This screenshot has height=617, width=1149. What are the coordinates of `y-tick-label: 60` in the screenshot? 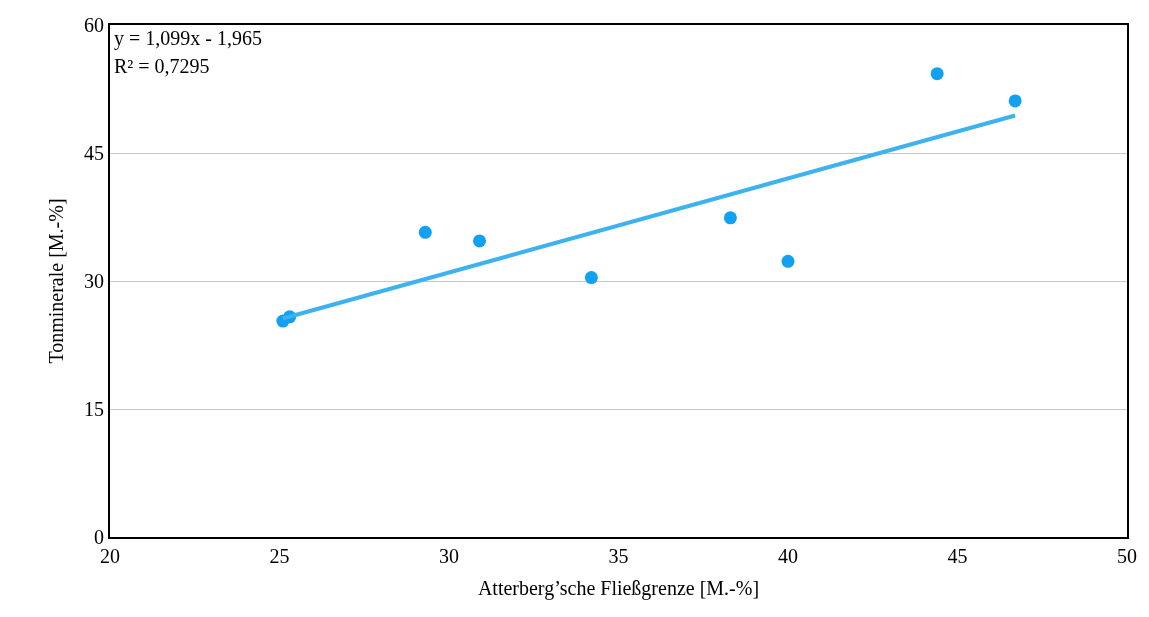 It's located at (94, 25).